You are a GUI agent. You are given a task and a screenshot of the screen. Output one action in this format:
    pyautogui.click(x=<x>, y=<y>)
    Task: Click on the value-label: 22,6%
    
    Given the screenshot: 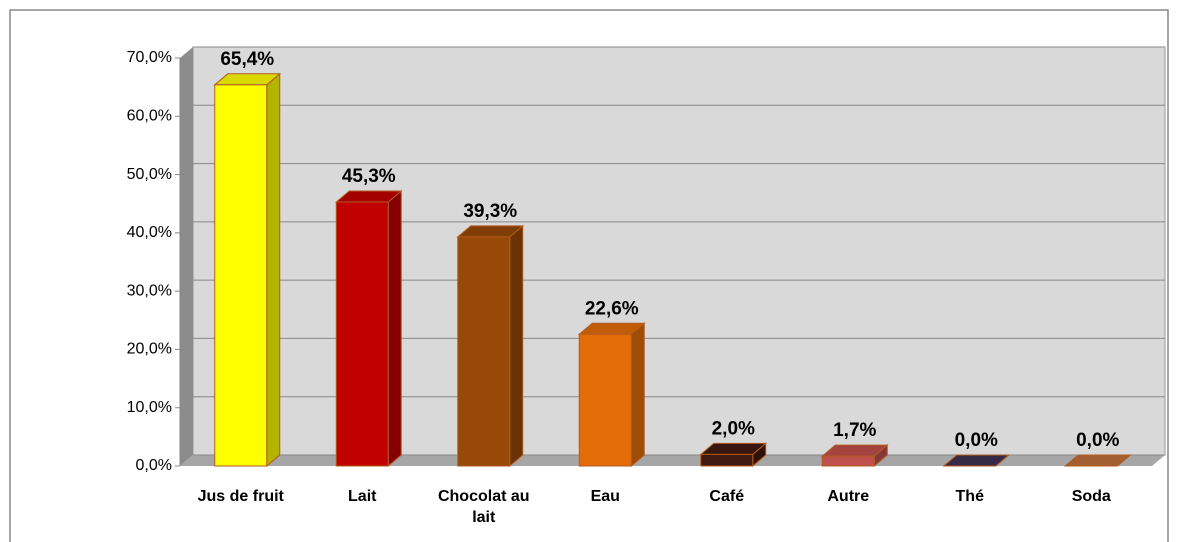 What is the action you would take?
    pyautogui.click(x=612, y=308)
    